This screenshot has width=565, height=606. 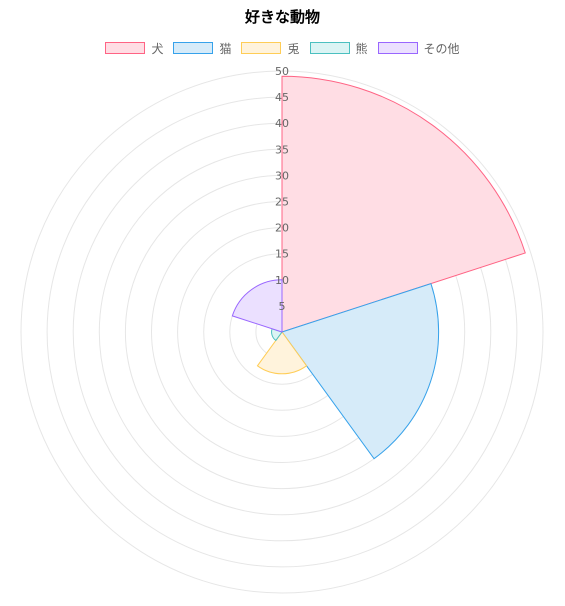 What do you see at coordinates (282, 280) in the screenshot?
I see `tick-label: 10` at bounding box center [282, 280].